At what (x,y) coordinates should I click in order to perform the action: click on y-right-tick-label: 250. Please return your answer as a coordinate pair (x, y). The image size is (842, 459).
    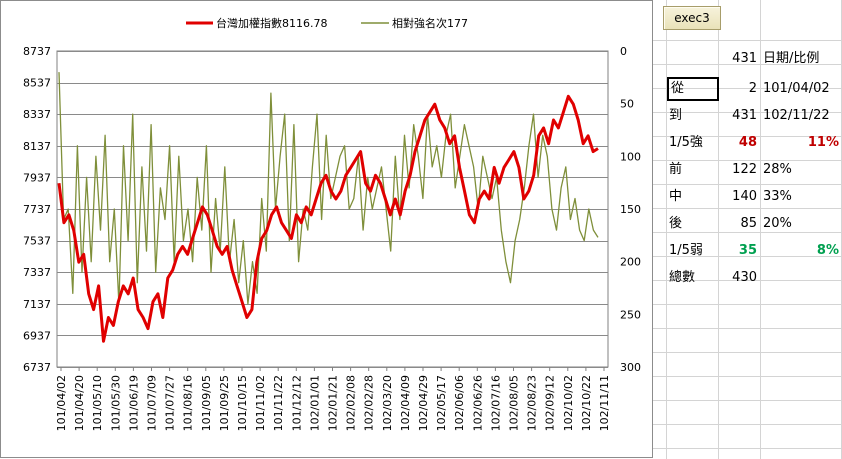
    Looking at the image, I should click on (630, 314).